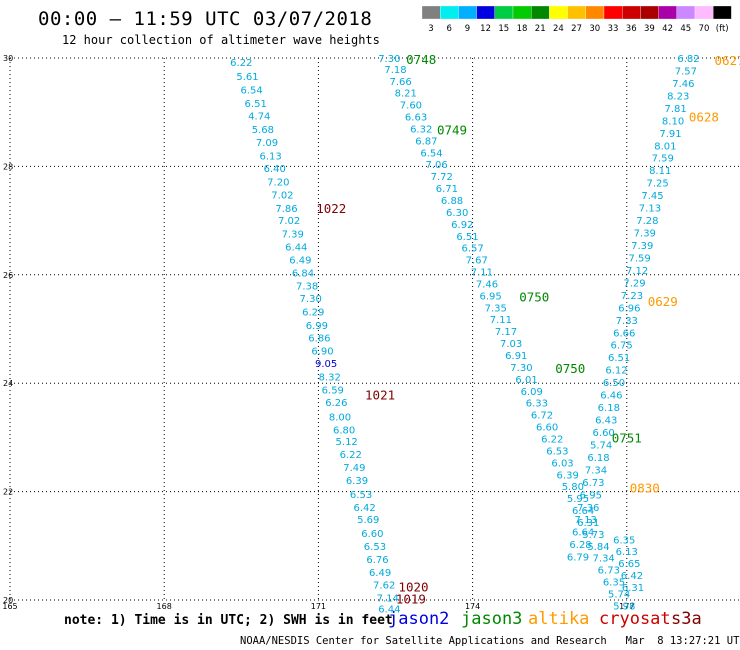 This screenshot has height=650, width=740. Describe the element at coordinates (683, 84) in the screenshot. I see `wave-height-value: 7.46` at that location.